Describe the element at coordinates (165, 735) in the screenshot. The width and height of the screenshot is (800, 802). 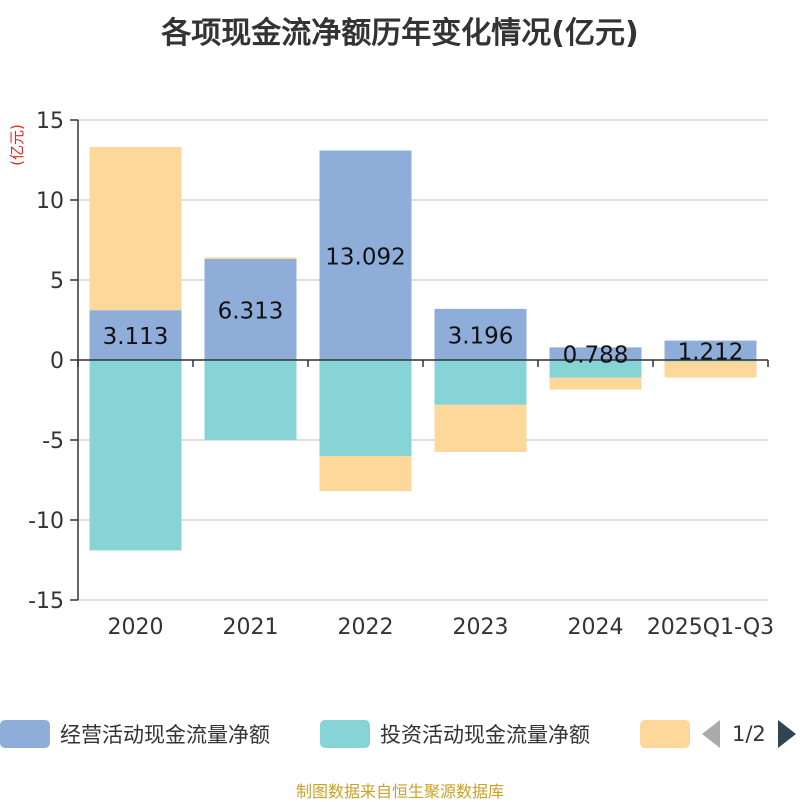
I see `legend-label-operating: 经营活动现金流量净额` at that location.